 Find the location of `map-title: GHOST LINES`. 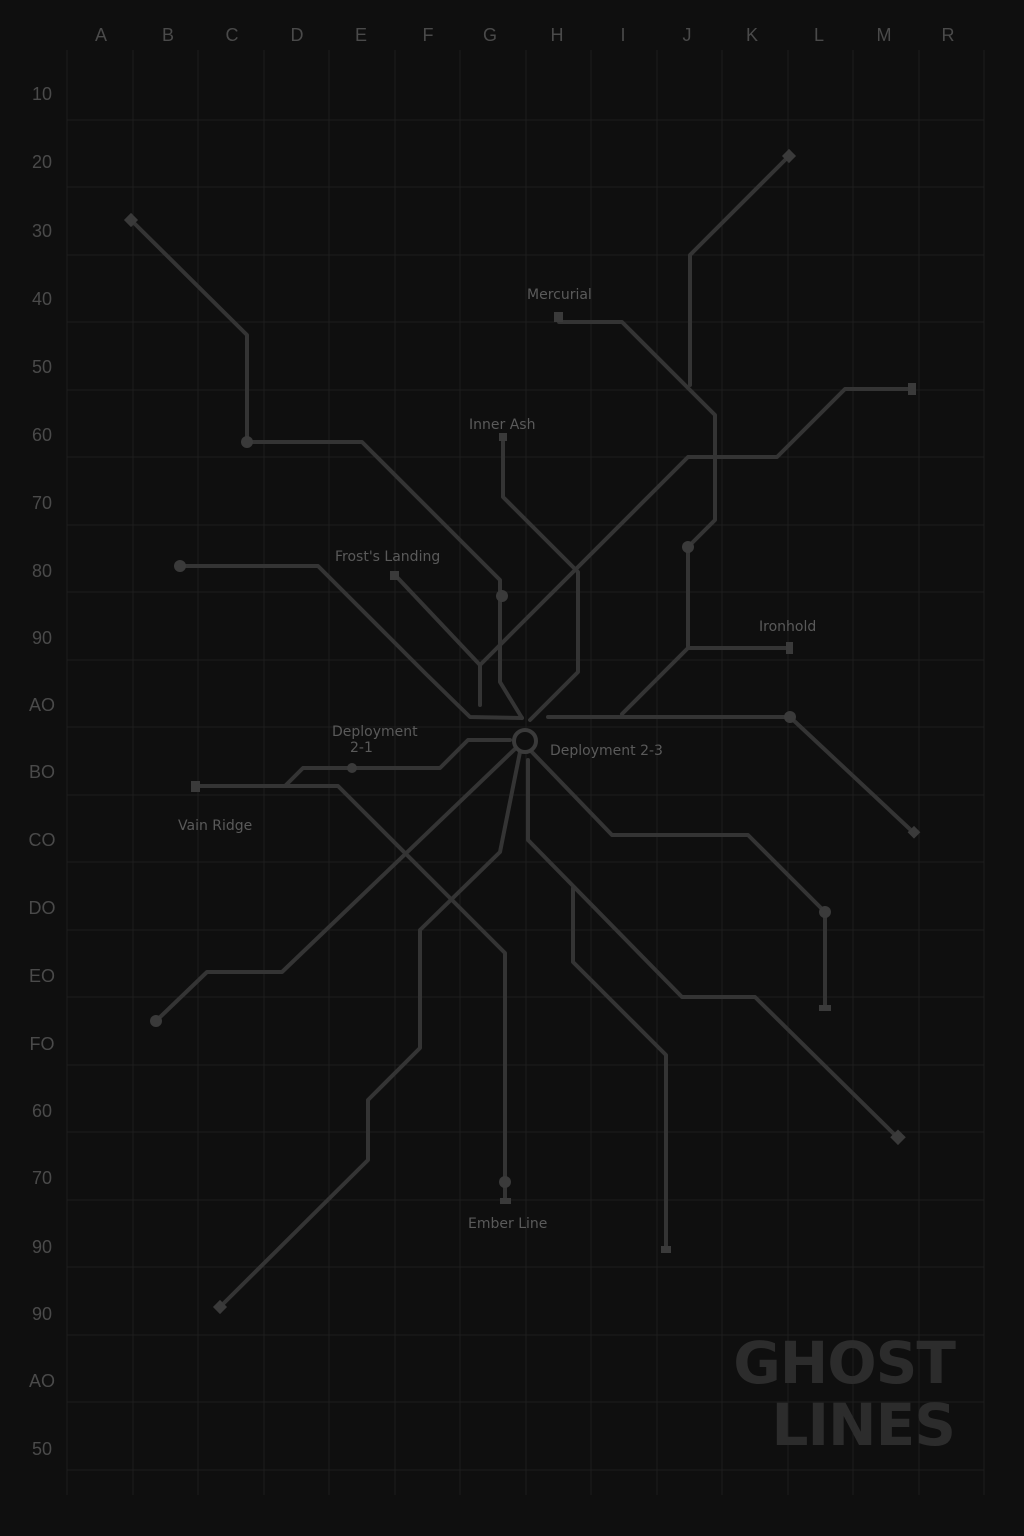

map-title: GHOST LINES is located at coordinates (845, 1394).